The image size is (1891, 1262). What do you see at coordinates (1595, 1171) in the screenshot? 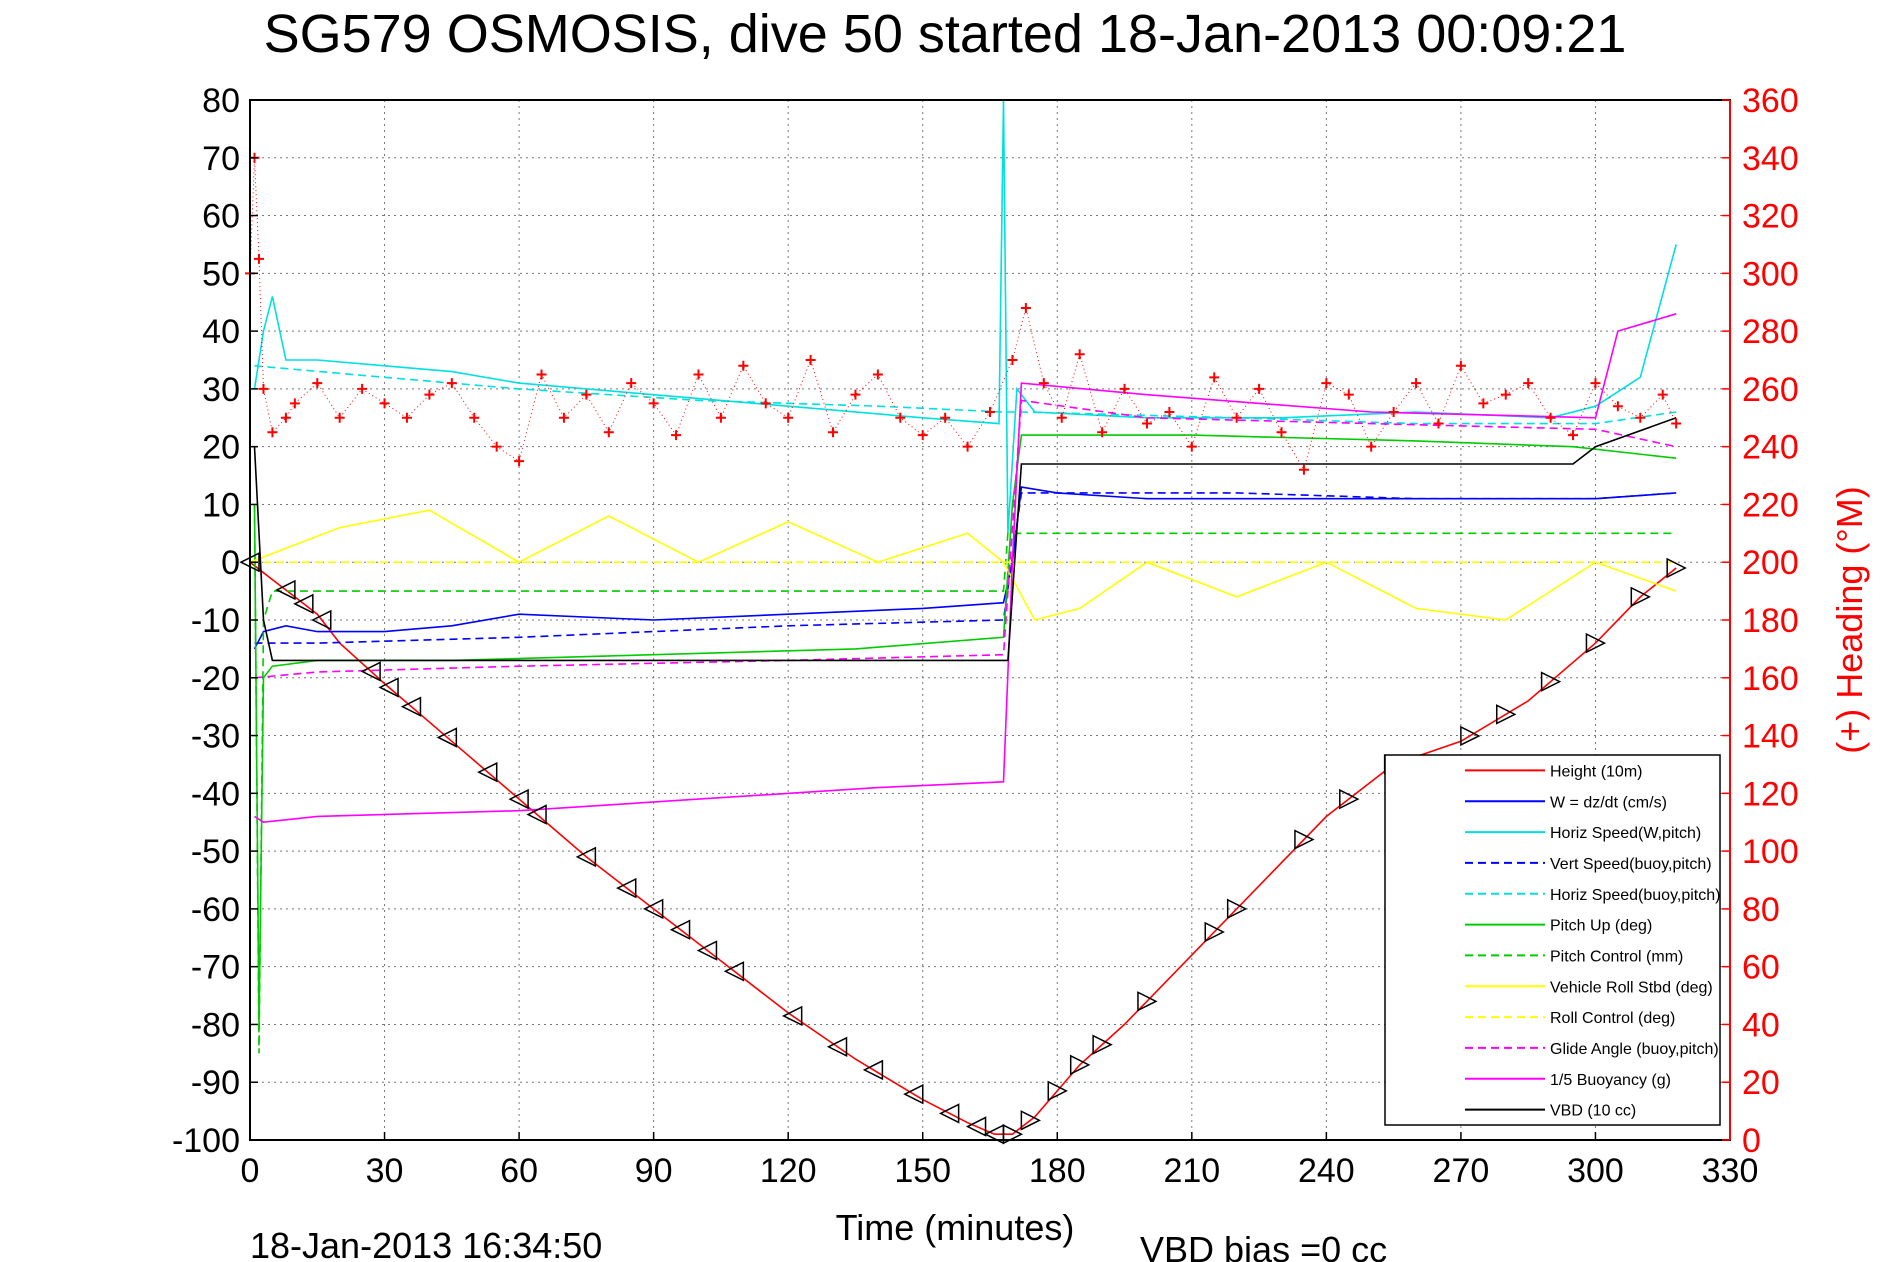
I see `x-tick-label: 300` at bounding box center [1595, 1171].